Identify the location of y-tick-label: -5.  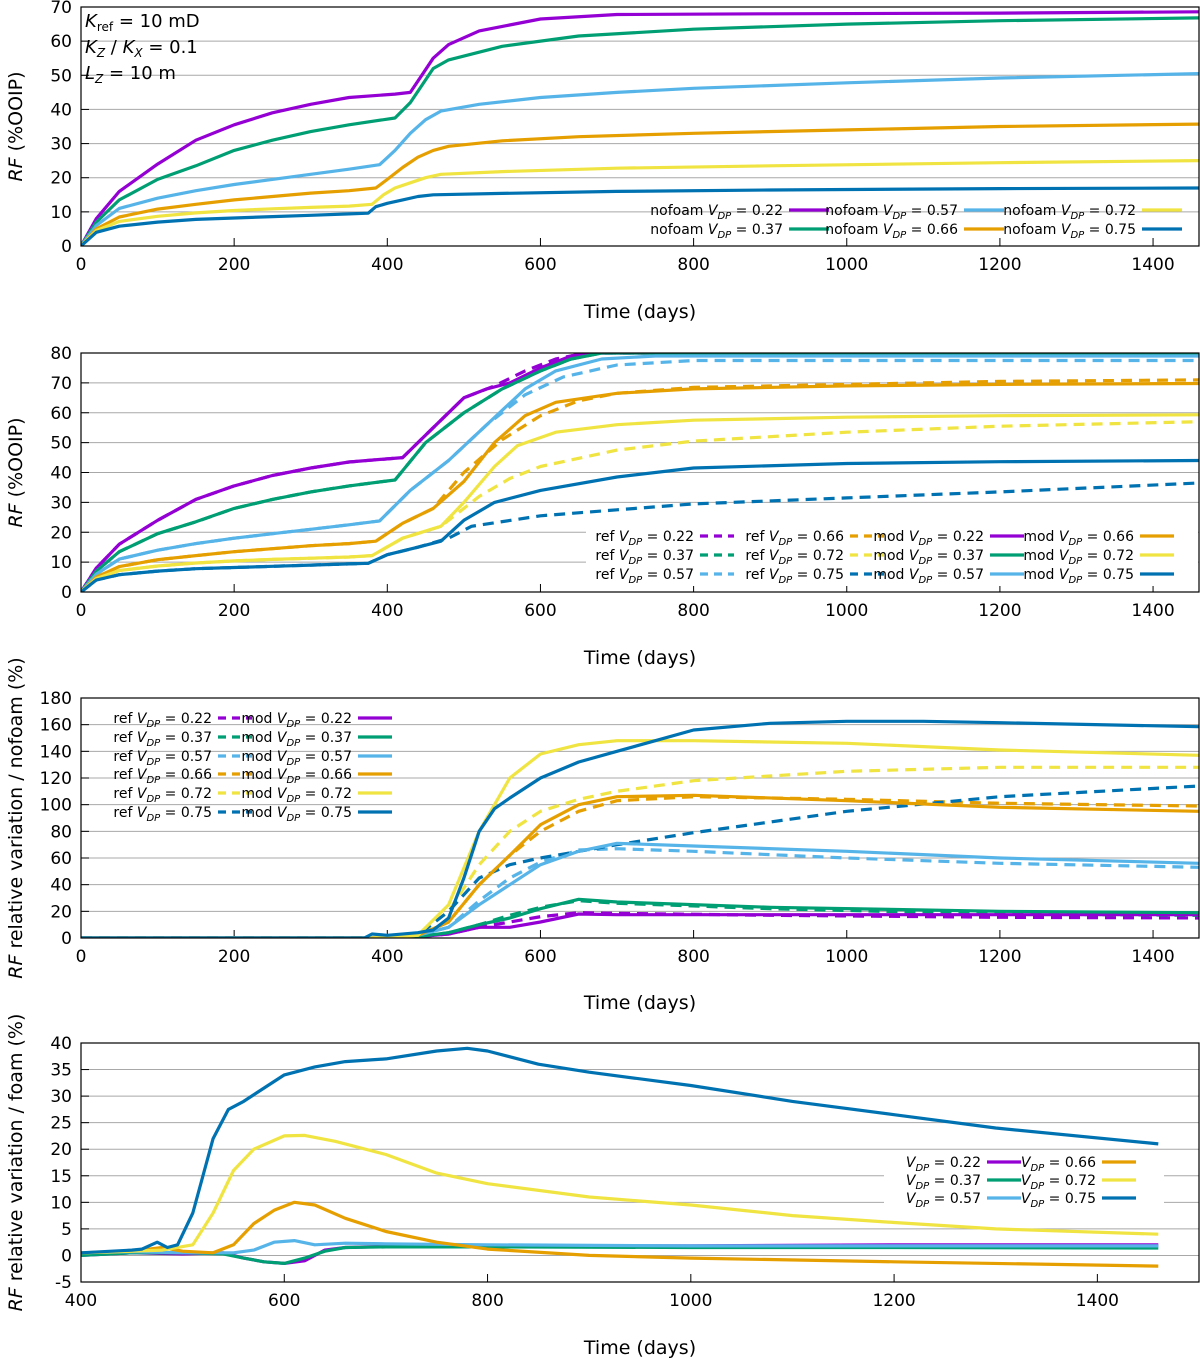
(63, 1283).